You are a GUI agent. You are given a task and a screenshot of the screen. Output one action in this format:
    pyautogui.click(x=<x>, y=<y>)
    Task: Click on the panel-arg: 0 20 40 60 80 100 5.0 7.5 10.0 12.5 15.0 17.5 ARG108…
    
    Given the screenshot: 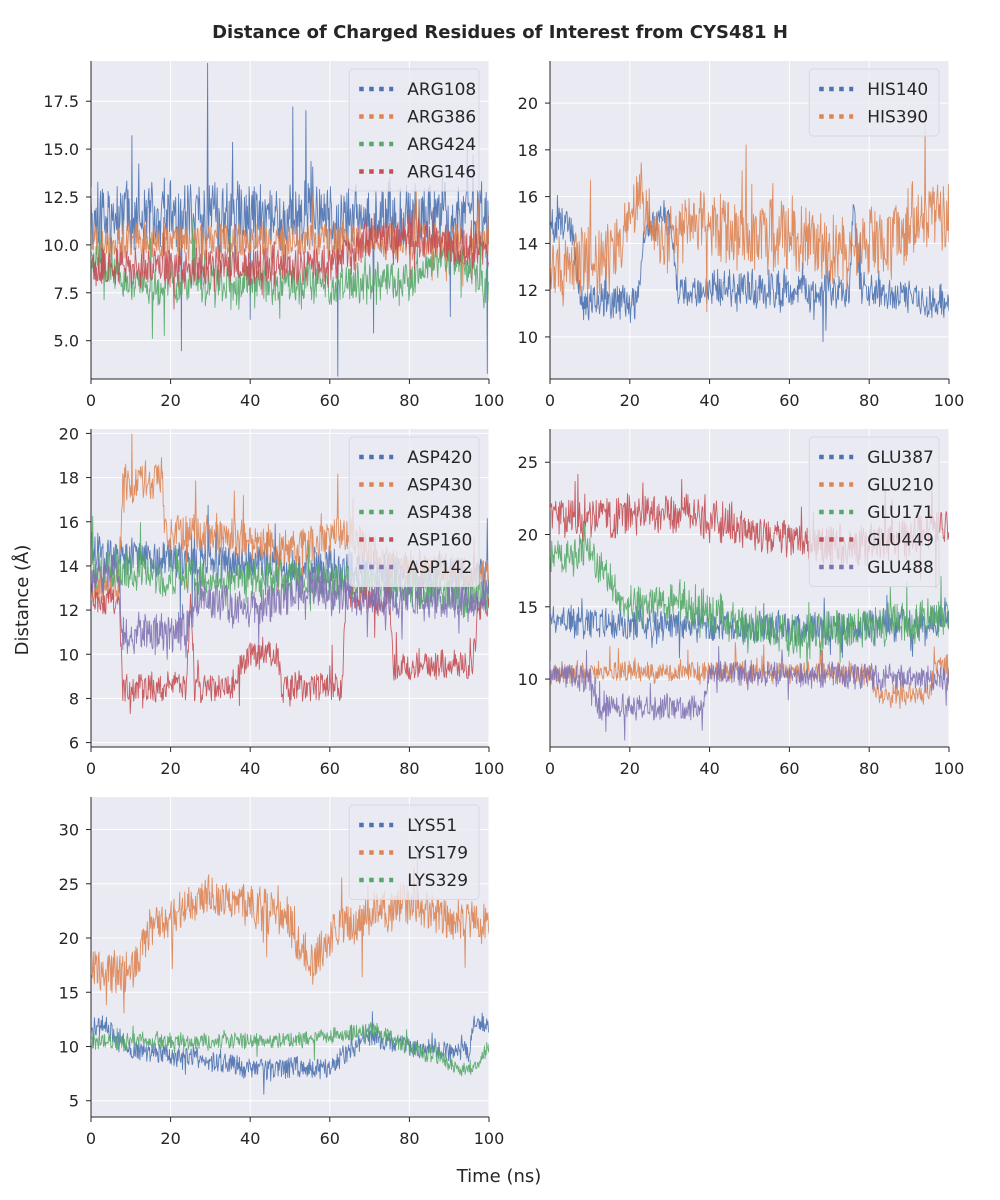 What is the action you would take?
    pyautogui.click(x=273, y=235)
    